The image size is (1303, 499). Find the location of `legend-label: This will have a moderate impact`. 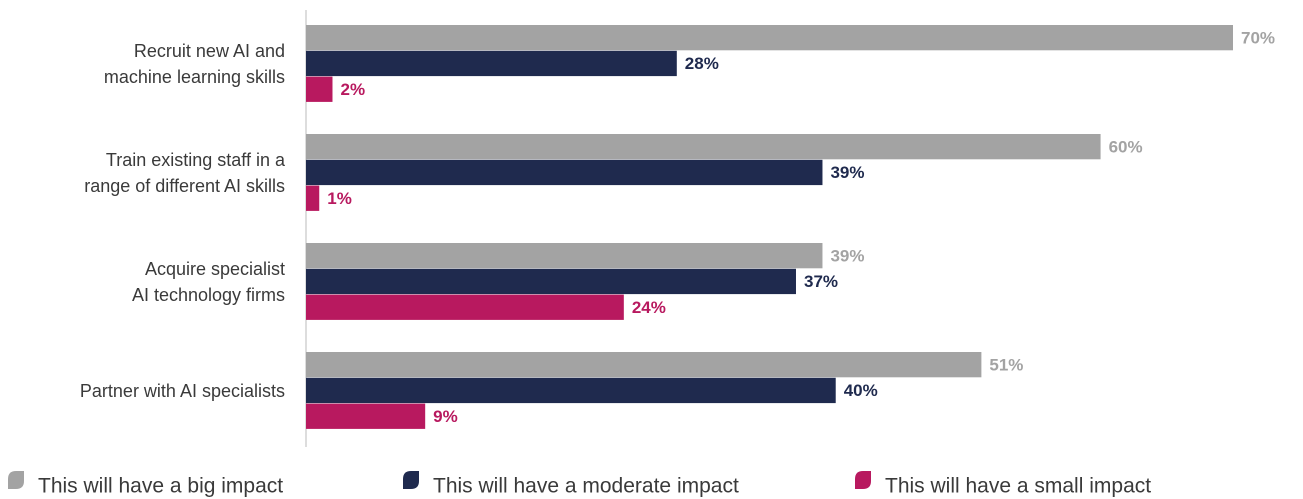

legend-label: This will have a moderate impact is located at coordinates (586, 486).